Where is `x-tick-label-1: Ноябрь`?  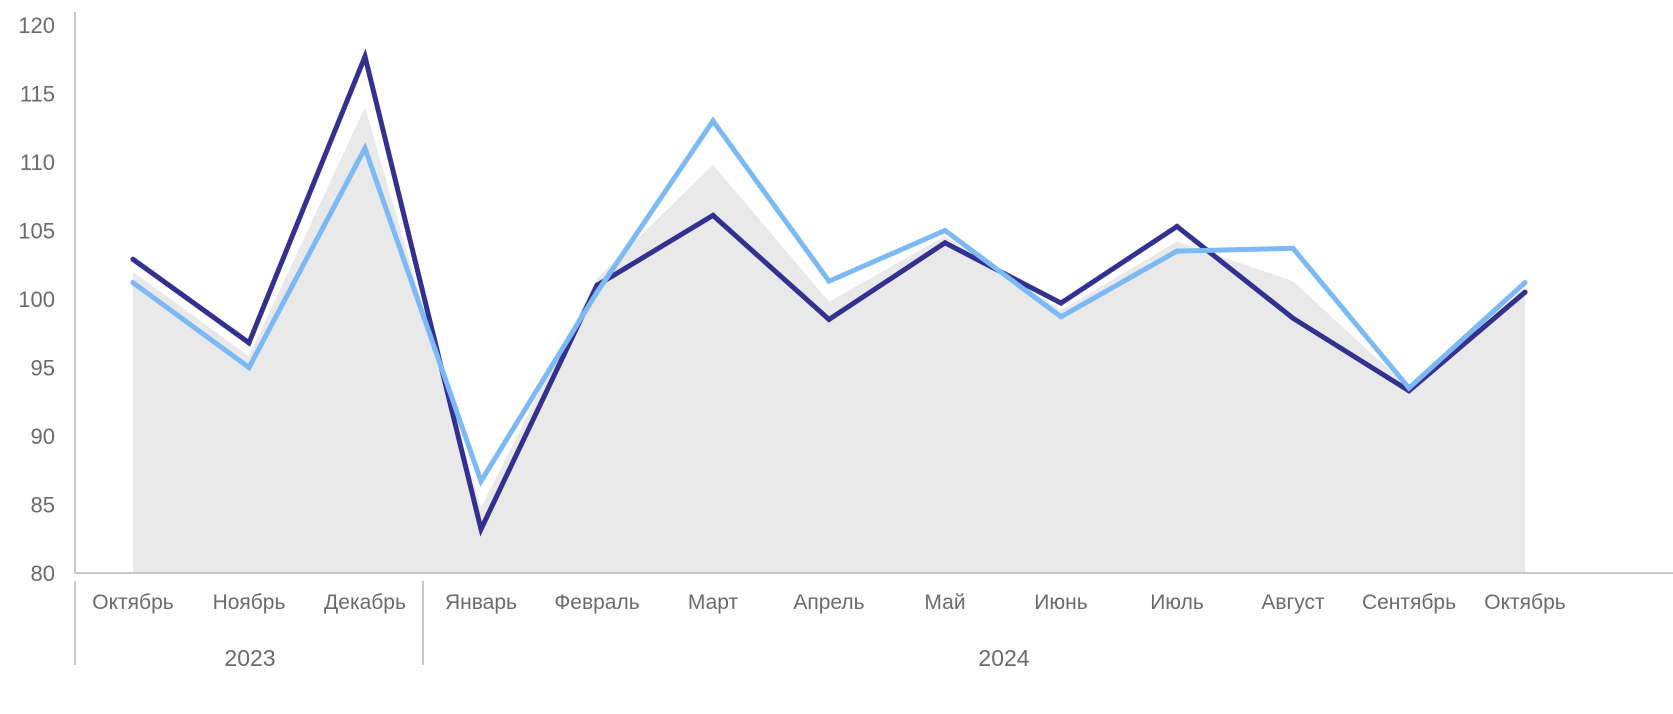
x-tick-label-1: Ноябрь is located at coordinates (249, 602).